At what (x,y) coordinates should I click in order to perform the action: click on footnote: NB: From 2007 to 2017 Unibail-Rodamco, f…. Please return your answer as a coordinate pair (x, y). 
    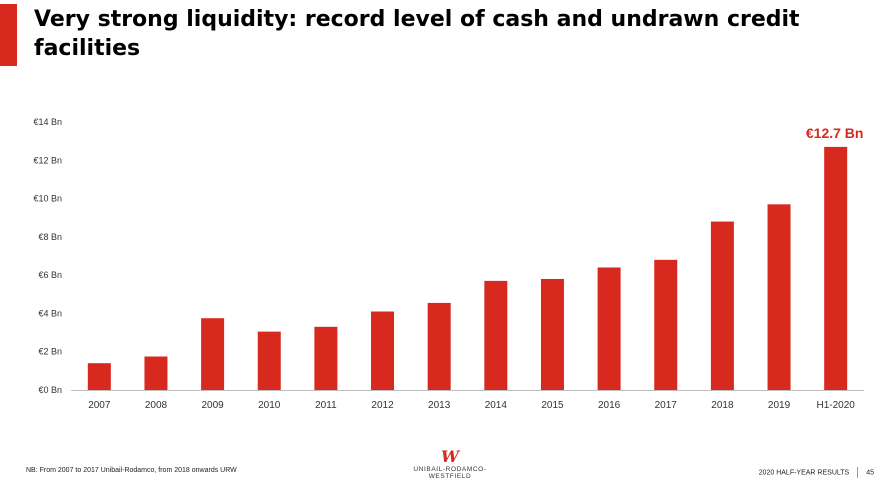
    Looking at the image, I should click on (131, 470).